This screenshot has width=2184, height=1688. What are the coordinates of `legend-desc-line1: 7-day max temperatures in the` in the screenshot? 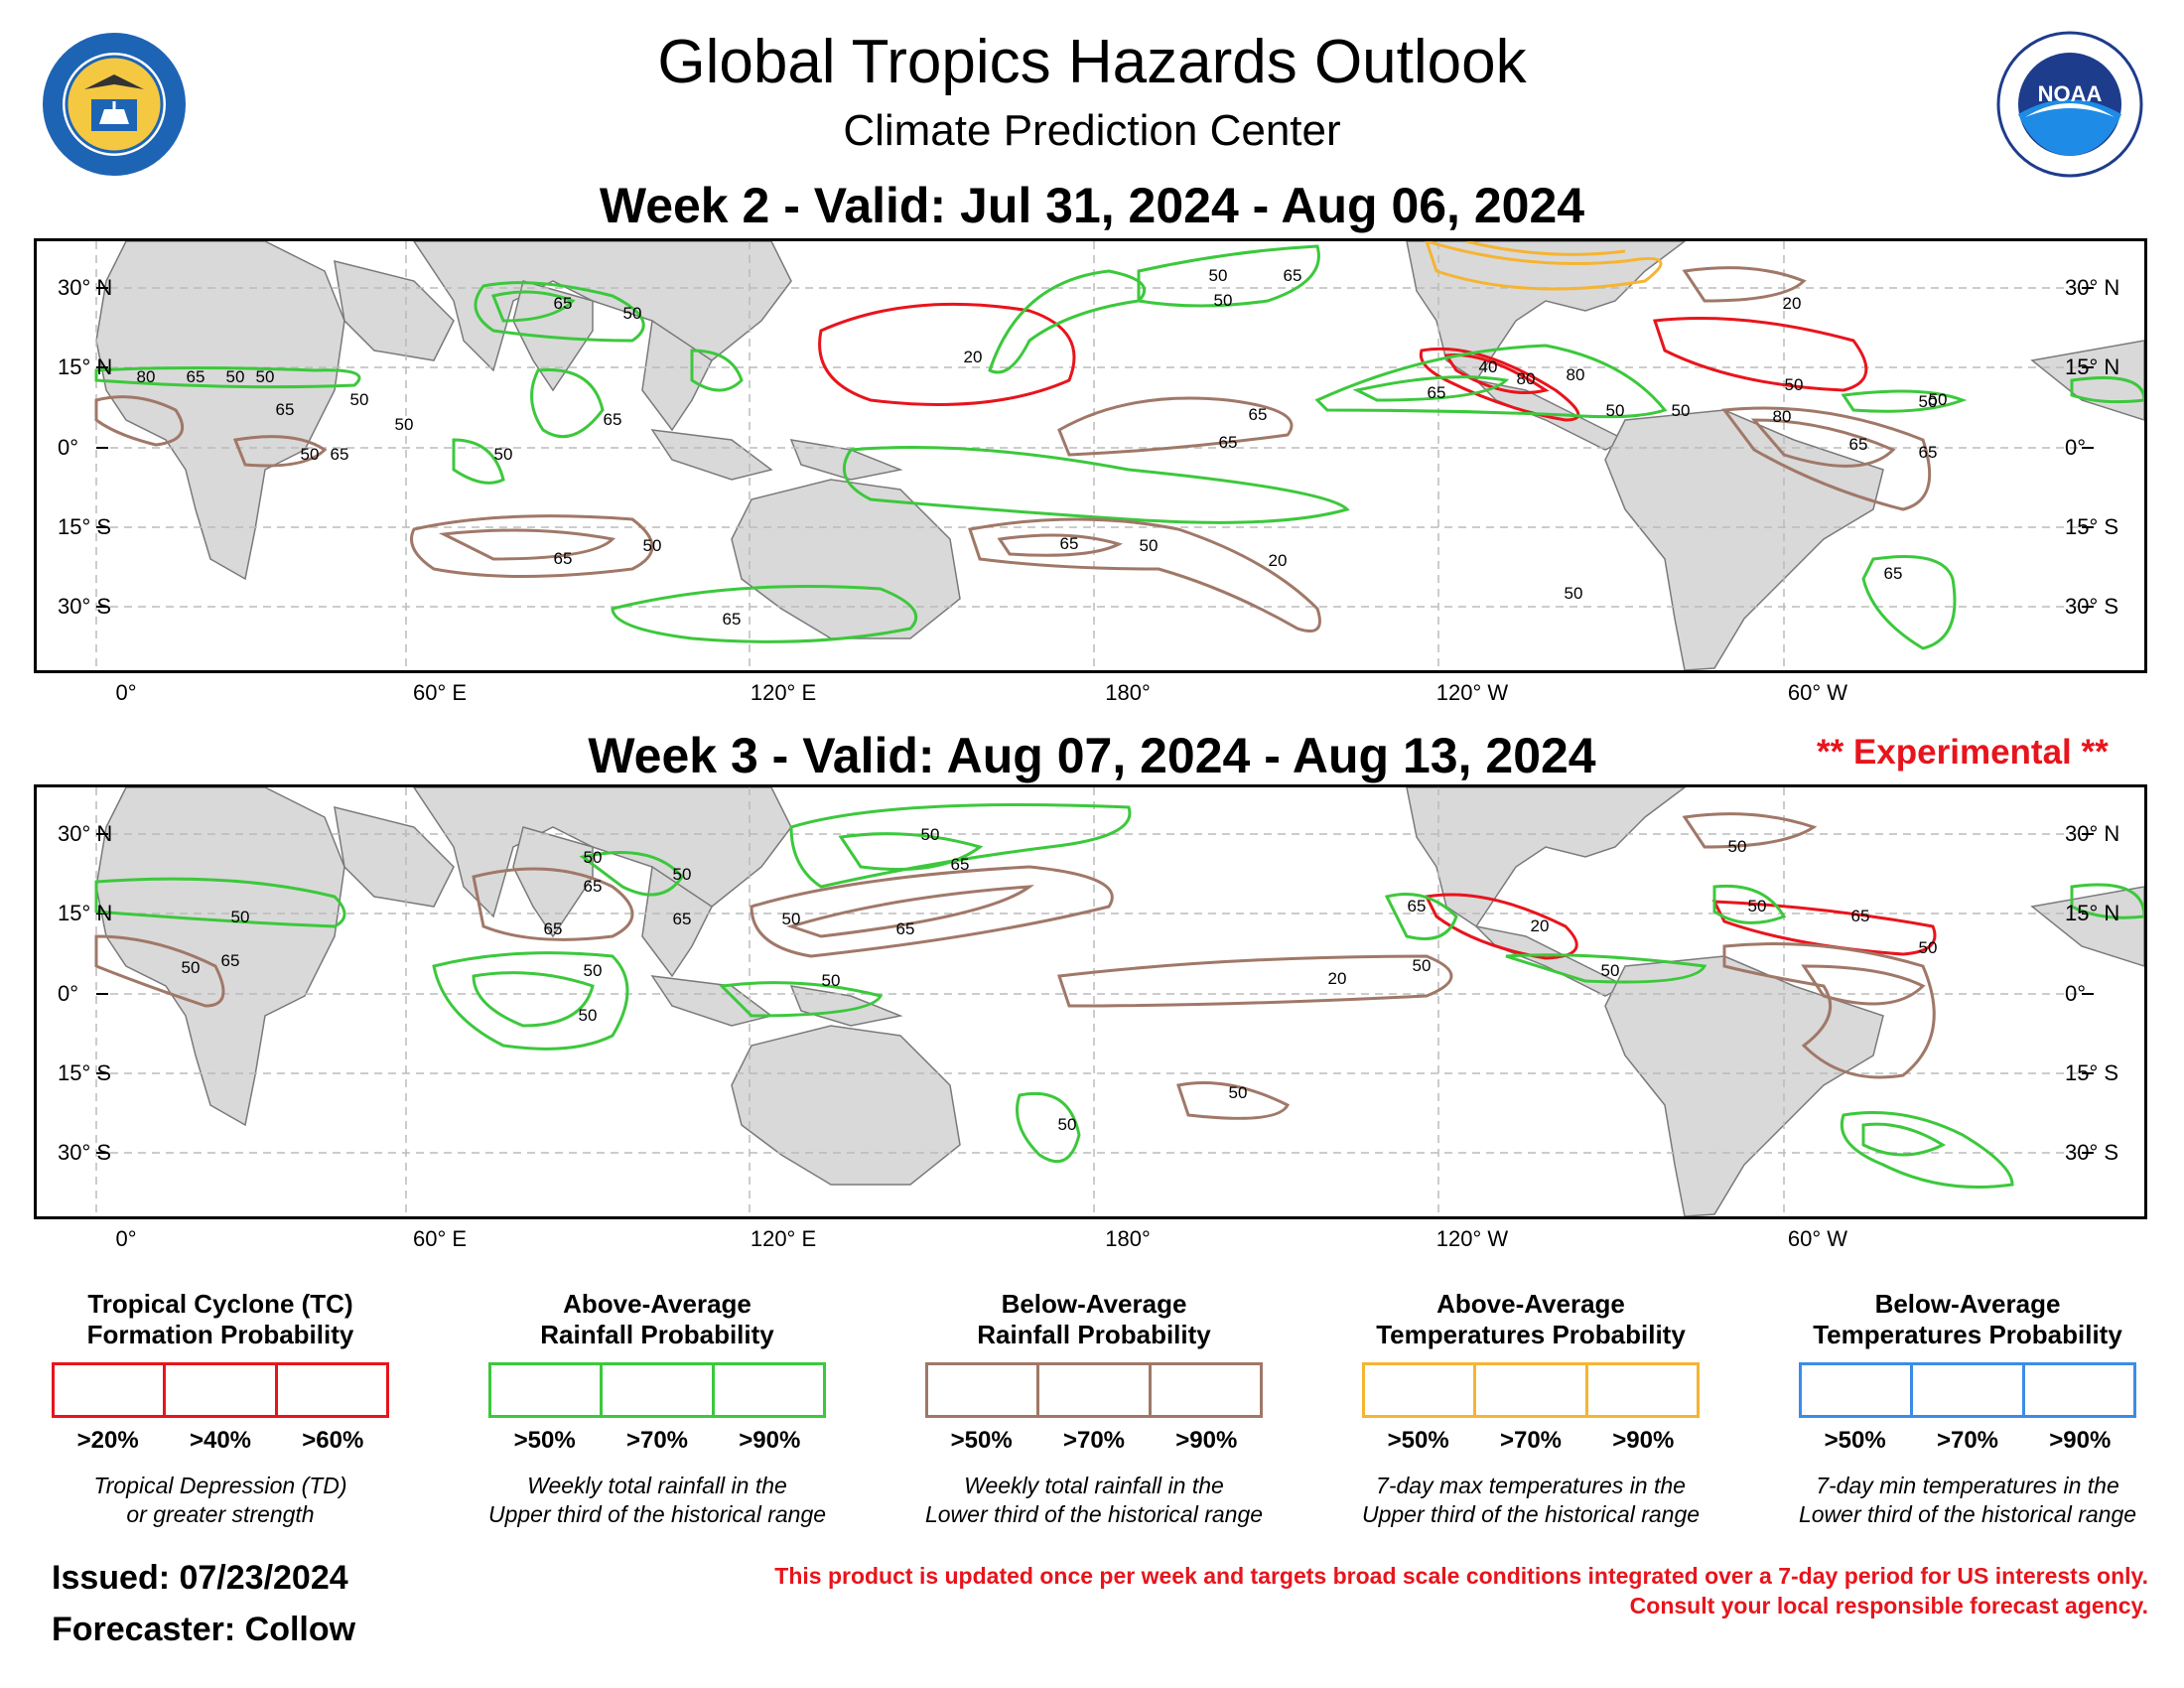 It's located at (1531, 1485).